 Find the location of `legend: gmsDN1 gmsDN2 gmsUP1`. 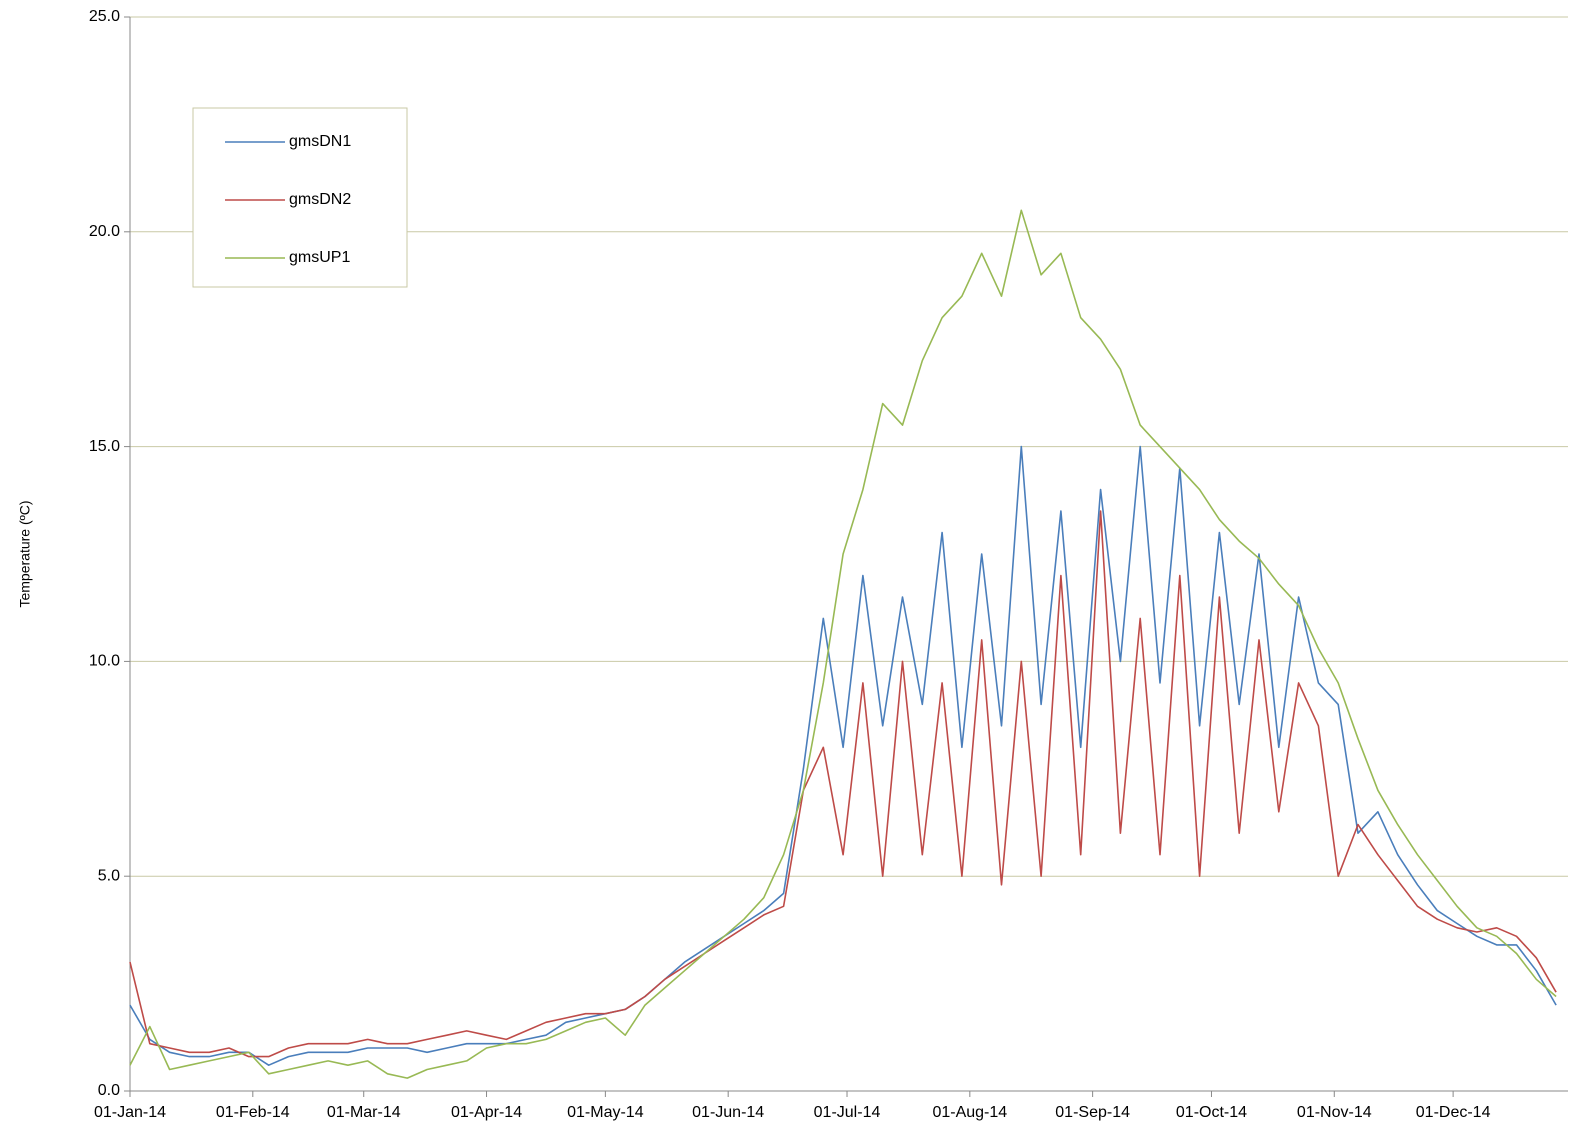

legend: gmsDN1 gmsDN2 gmsUP1 is located at coordinates (300, 197).